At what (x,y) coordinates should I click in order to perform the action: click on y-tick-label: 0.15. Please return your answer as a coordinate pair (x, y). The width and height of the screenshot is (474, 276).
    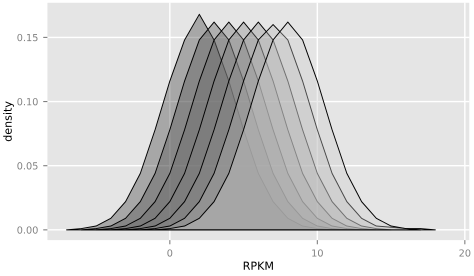
    Looking at the image, I should click on (27, 38).